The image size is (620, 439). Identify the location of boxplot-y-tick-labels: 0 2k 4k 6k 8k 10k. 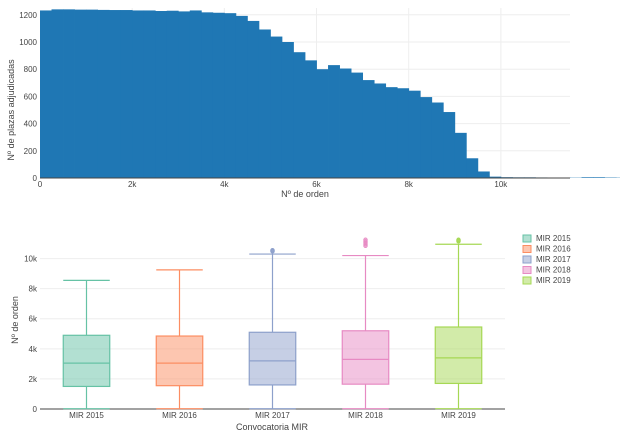
(31, 334).